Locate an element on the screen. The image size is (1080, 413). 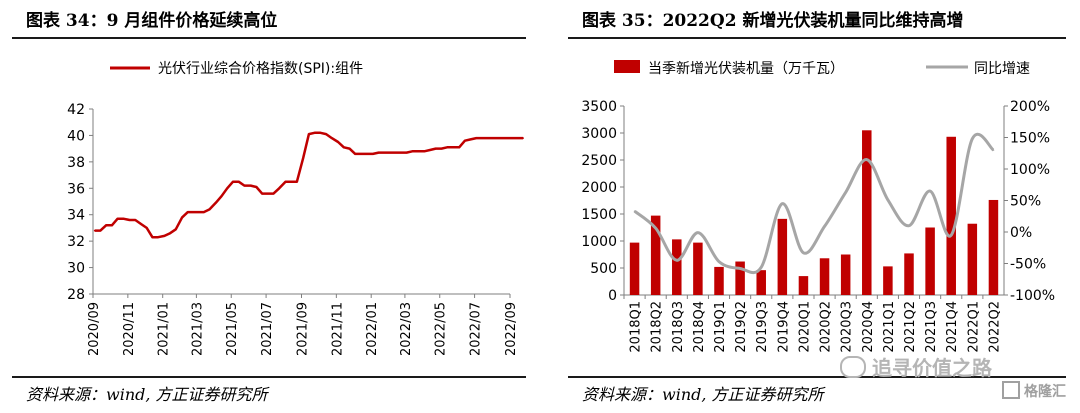
watermark: 追寻价值之路 is located at coordinates (916, 366).